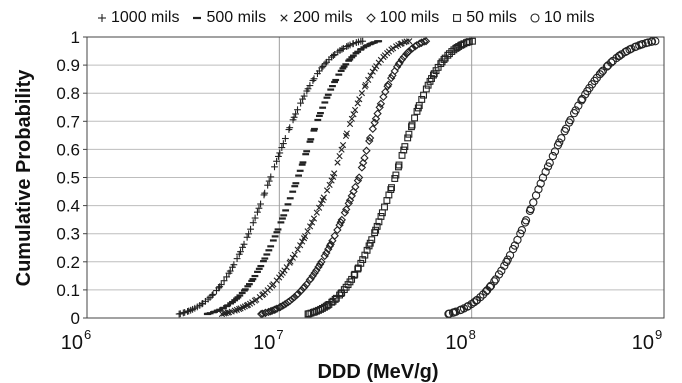  I want to click on y-tick-label: 0.2, so click(68, 262).